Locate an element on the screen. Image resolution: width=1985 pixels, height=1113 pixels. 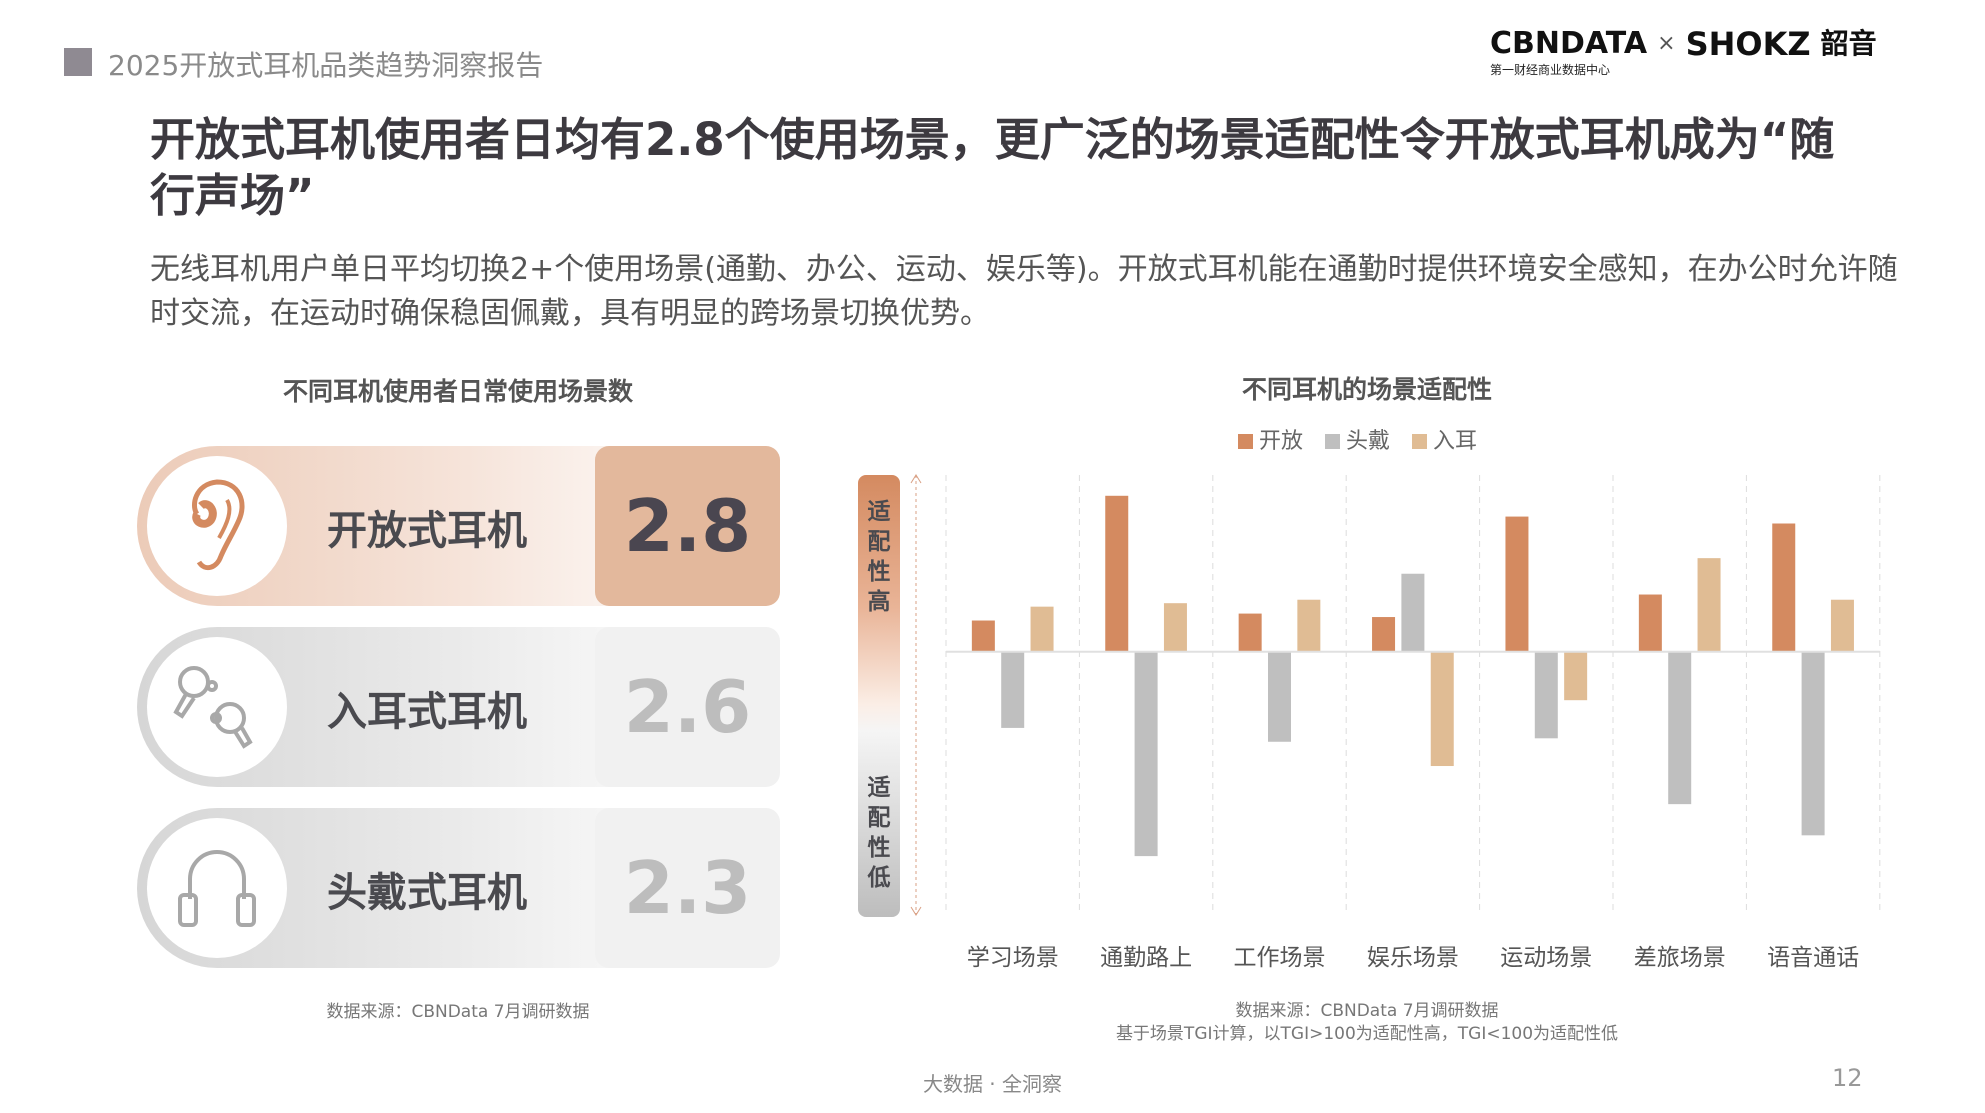
logo-cbndata: CBNDATA is located at coordinates (1569, 43).